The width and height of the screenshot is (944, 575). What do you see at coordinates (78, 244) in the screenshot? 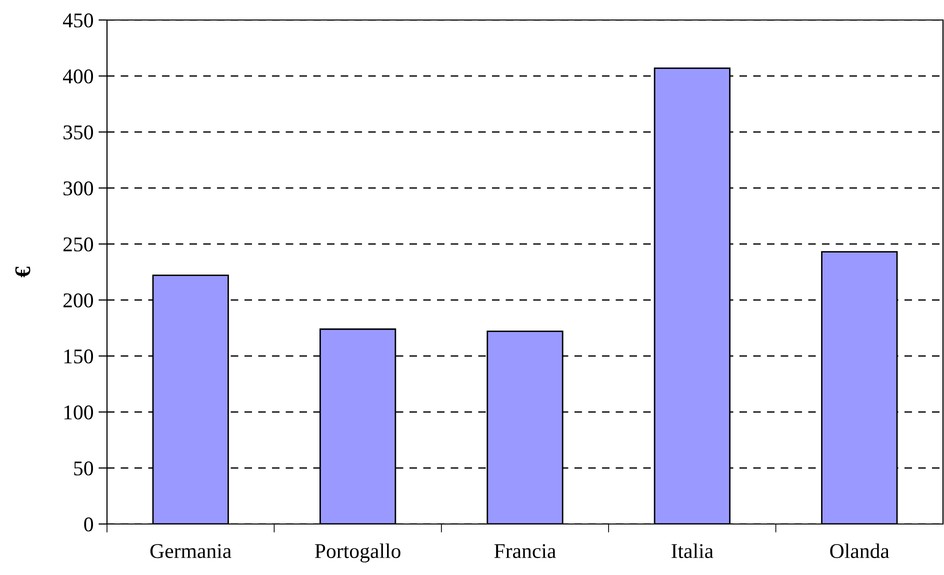
I see `y-tick-label: 250` at bounding box center [78, 244].